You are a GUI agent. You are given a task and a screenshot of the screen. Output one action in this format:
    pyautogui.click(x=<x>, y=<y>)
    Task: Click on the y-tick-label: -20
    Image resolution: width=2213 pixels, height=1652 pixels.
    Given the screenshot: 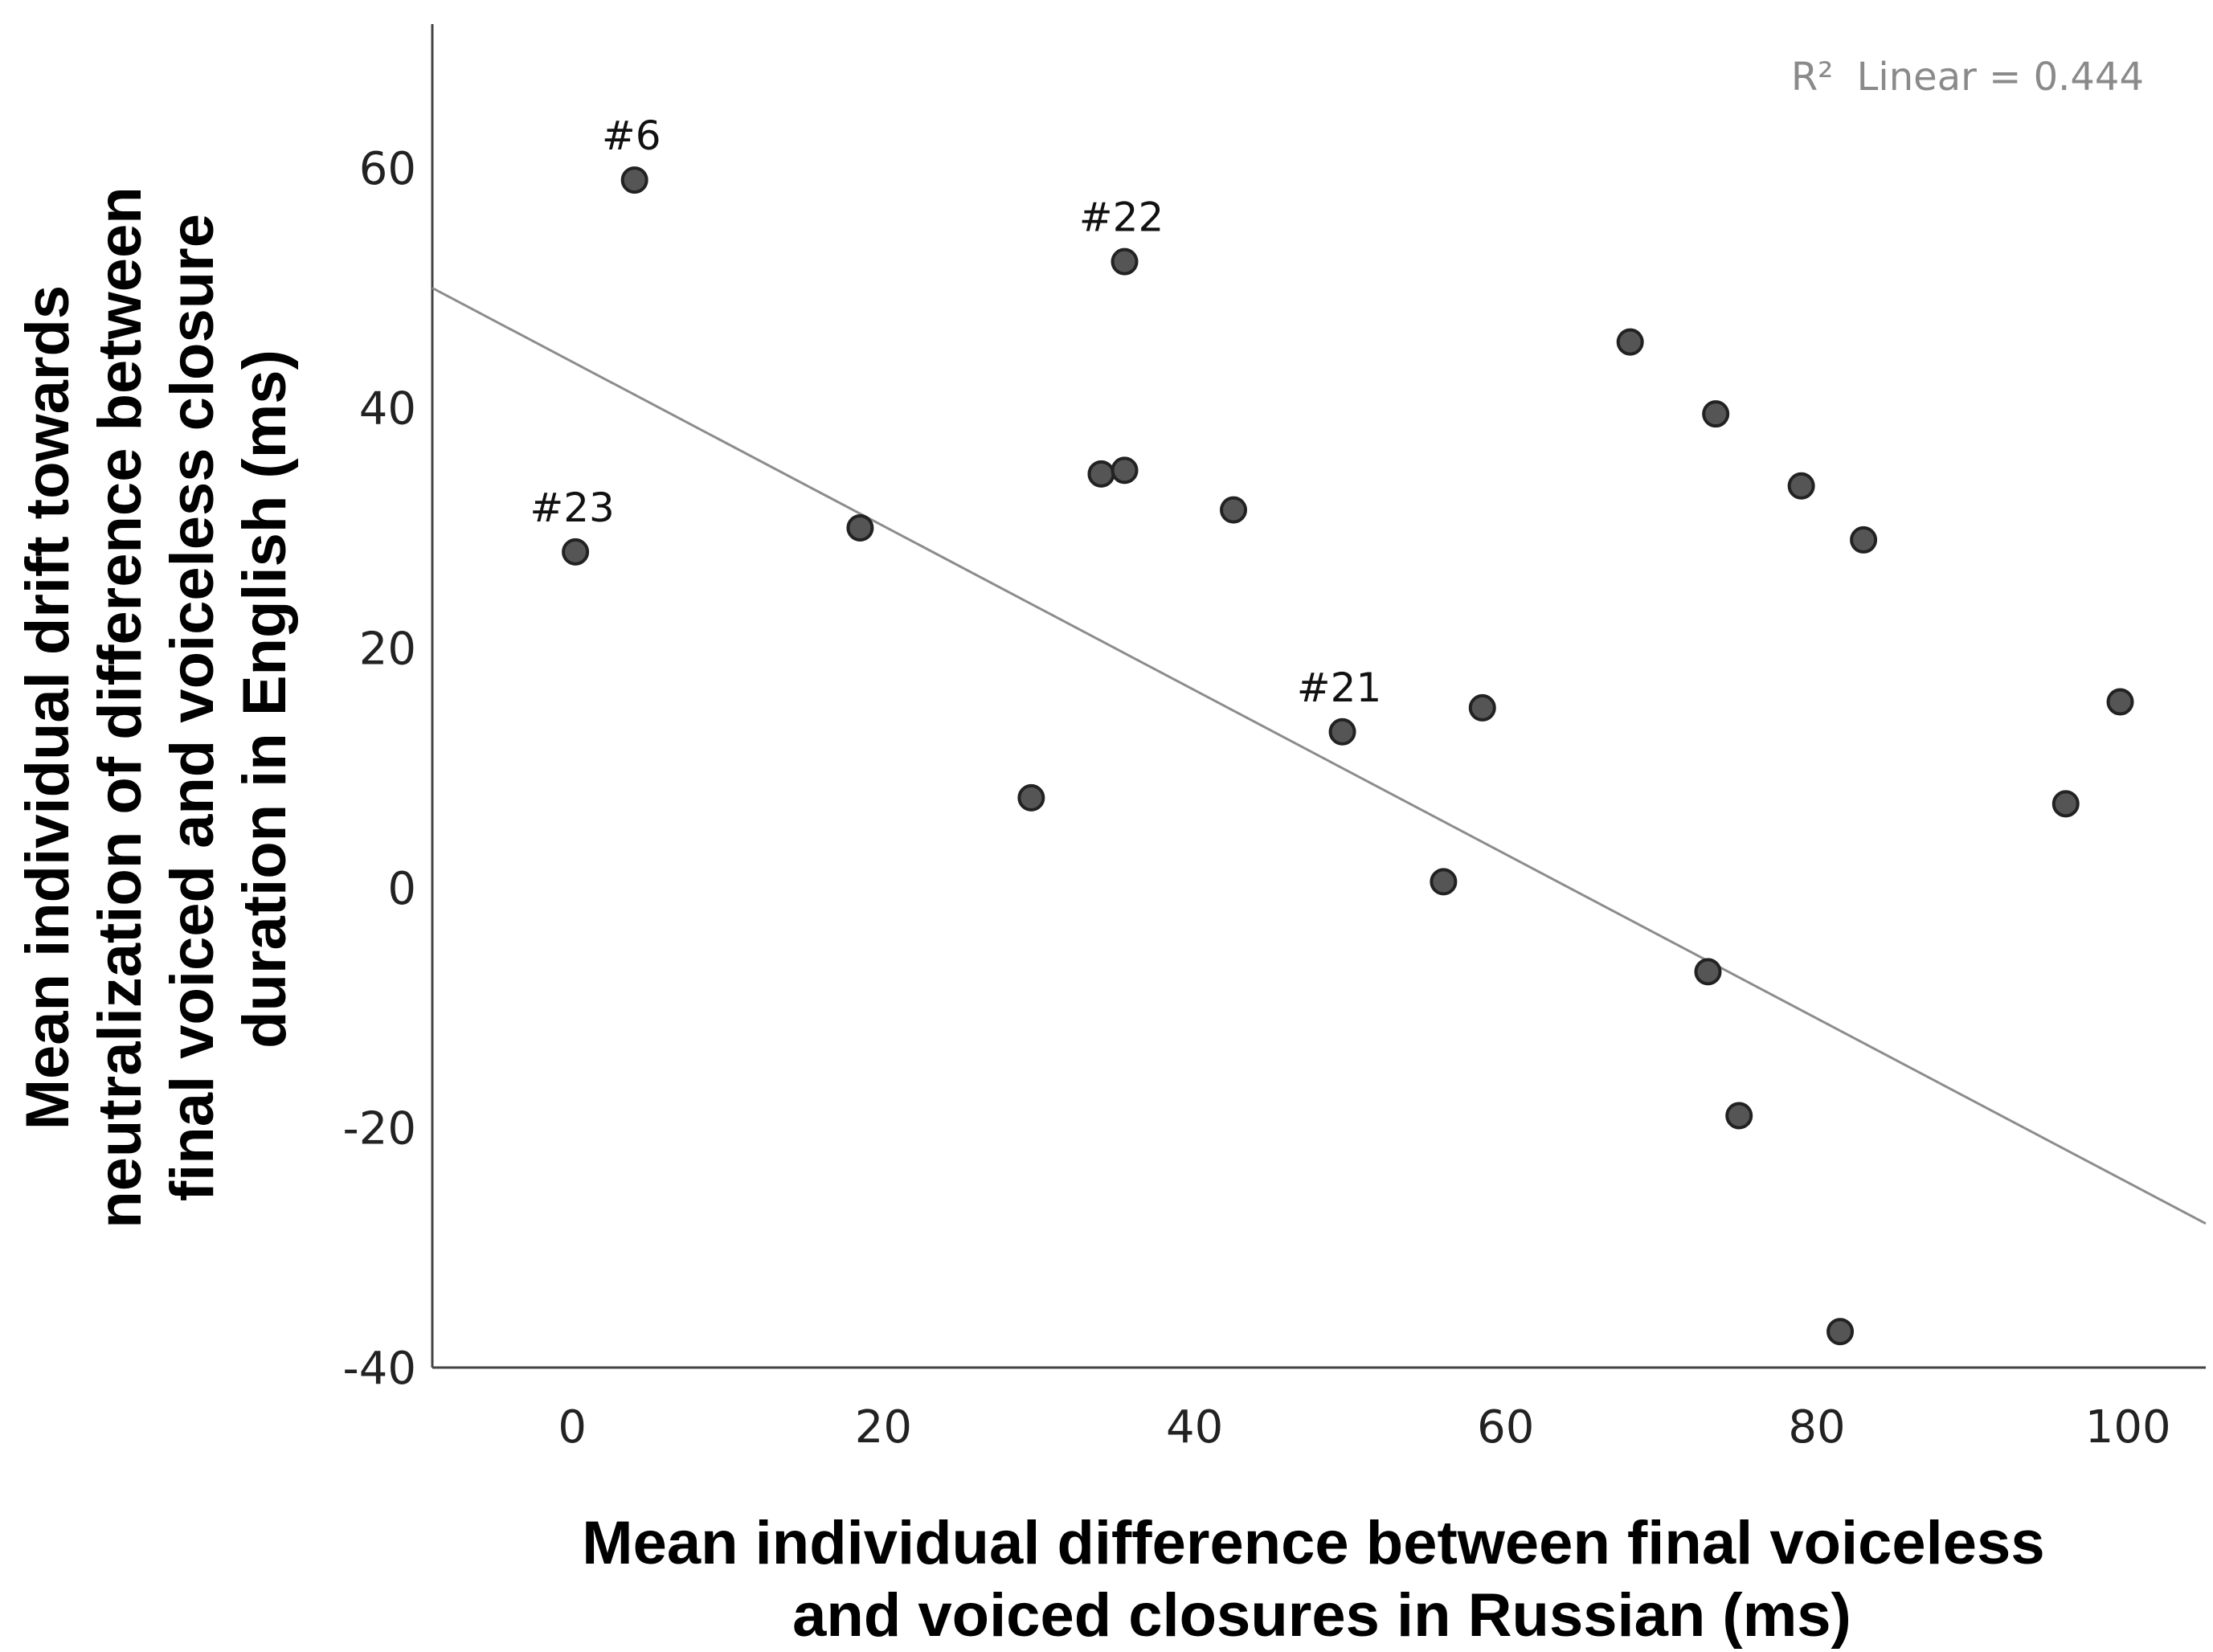 What is the action you would take?
    pyautogui.click(x=379, y=1129)
    